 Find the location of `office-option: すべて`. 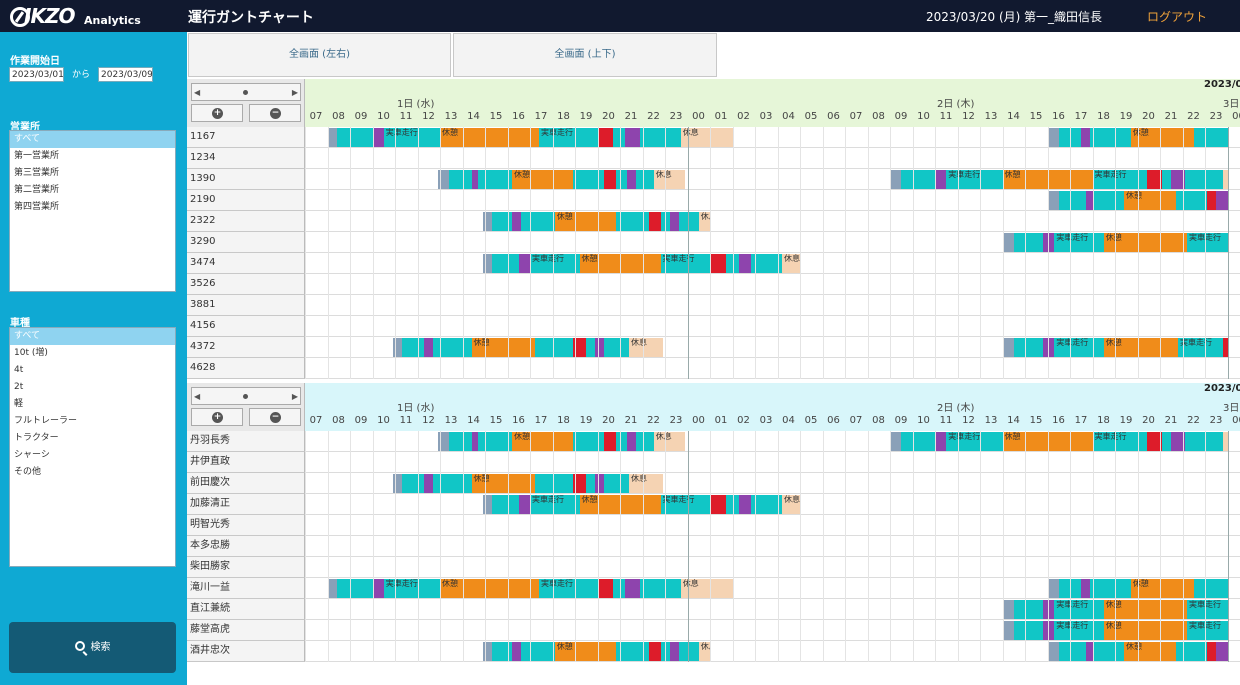

office-option: すべて is located at coordinates (92, 139).